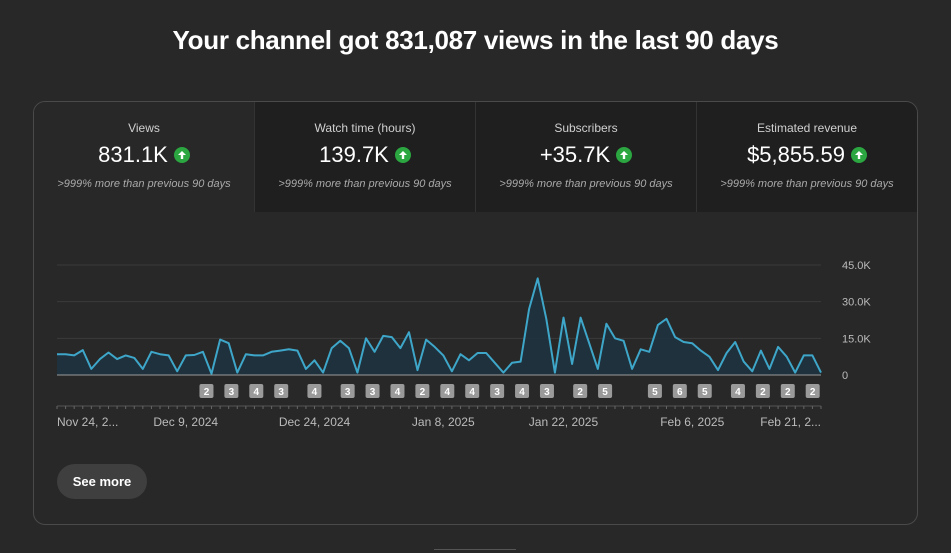 The width and height of the screenshot is (951, 553). What do you see at coordinates (365, 128) in the screenshot?
I see `metric-label: Watch time (hours)` at bounding box center [365, 128].